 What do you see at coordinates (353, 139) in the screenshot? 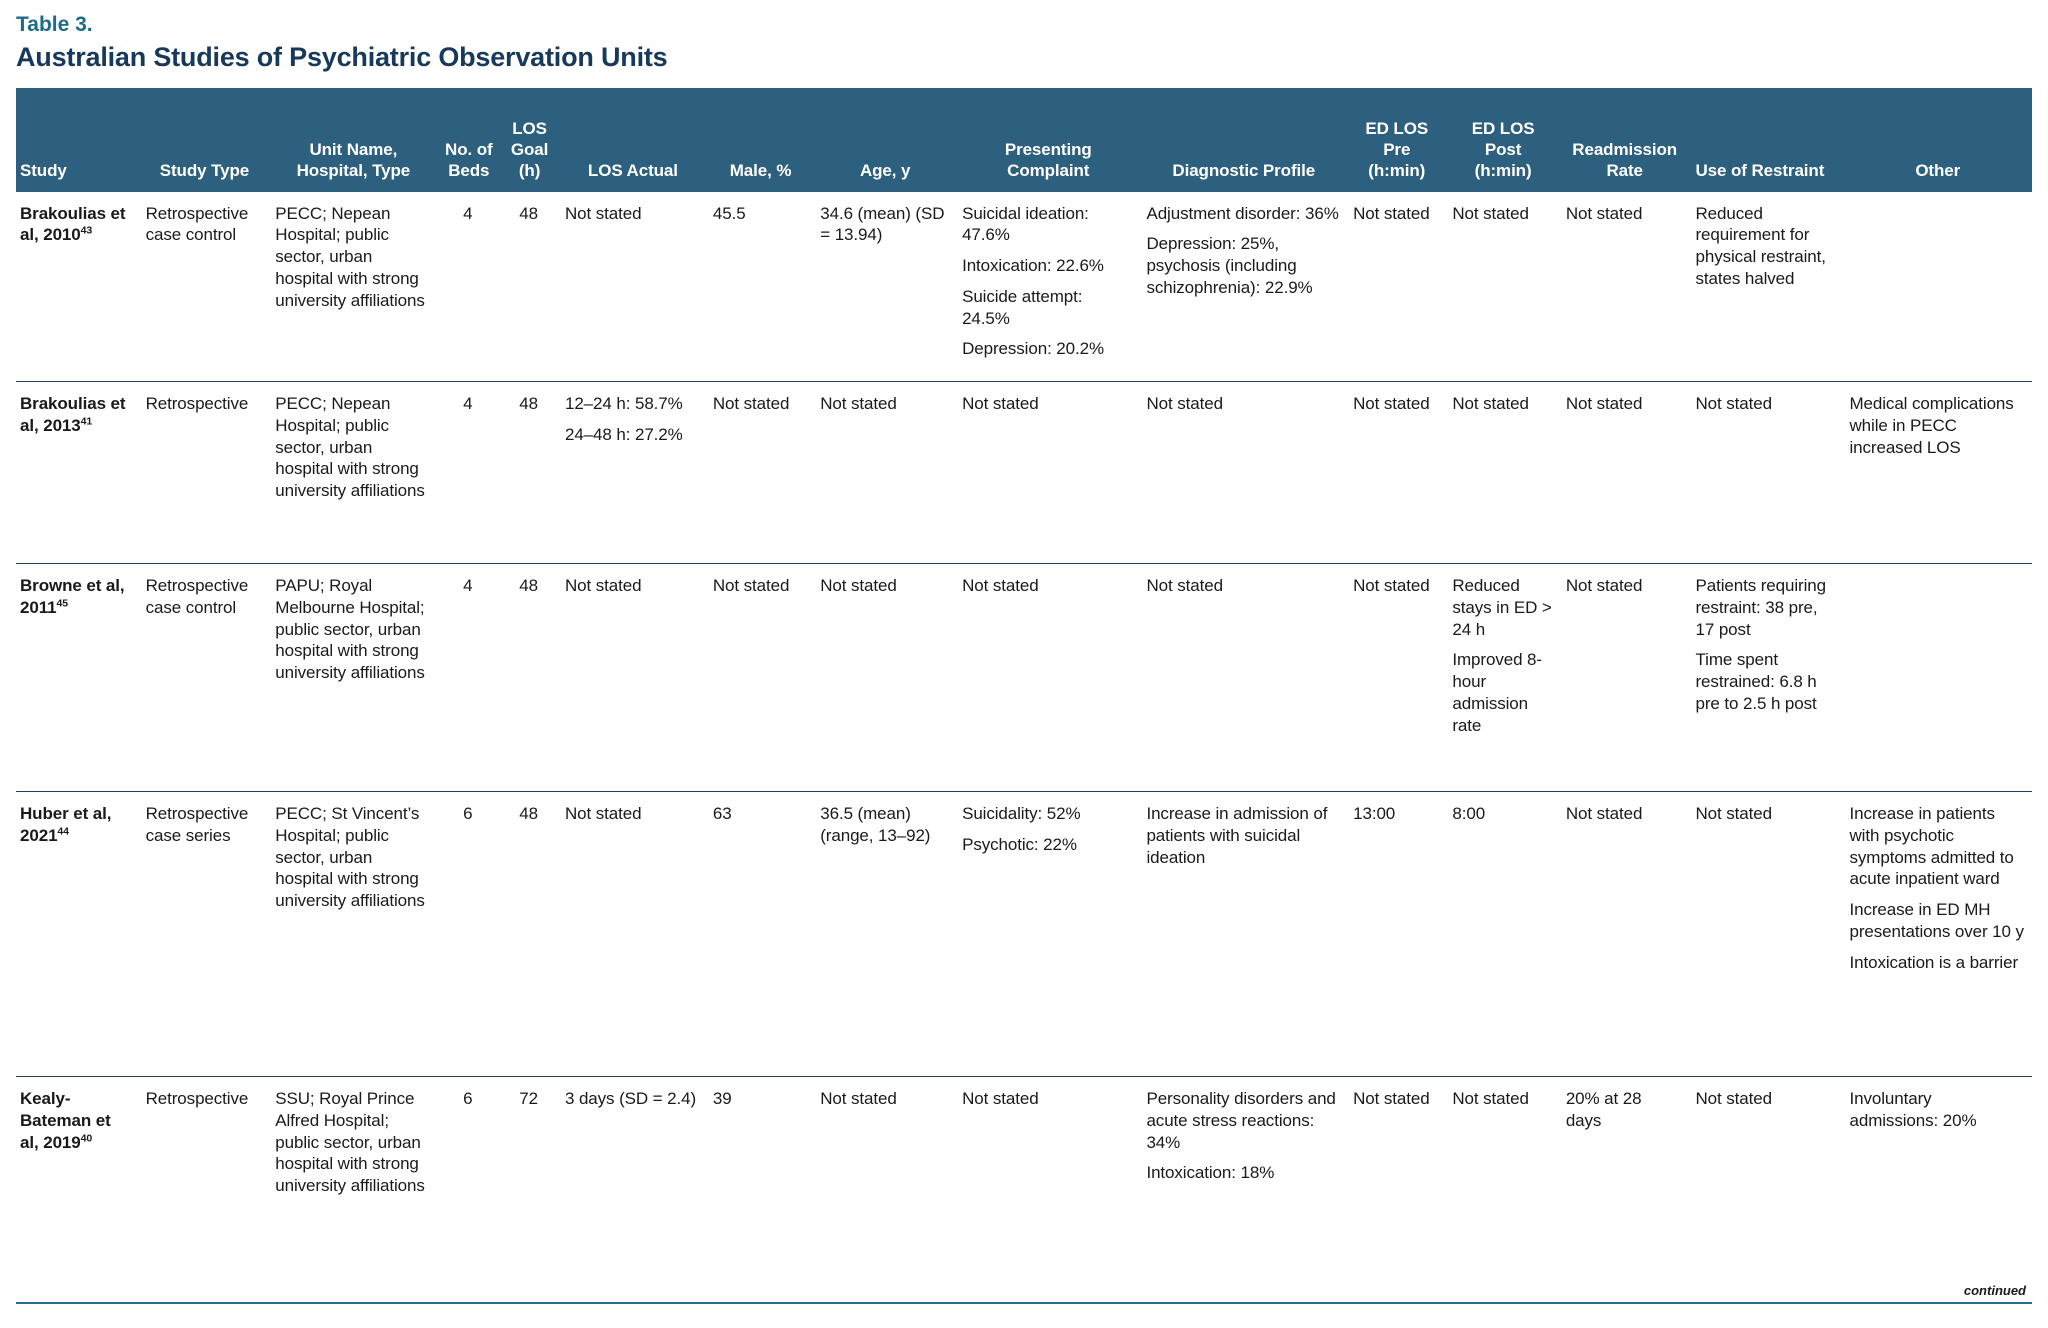
I see `column-header-unit: Unit Name, Hospital, Type` at bounding box center [353, 139].